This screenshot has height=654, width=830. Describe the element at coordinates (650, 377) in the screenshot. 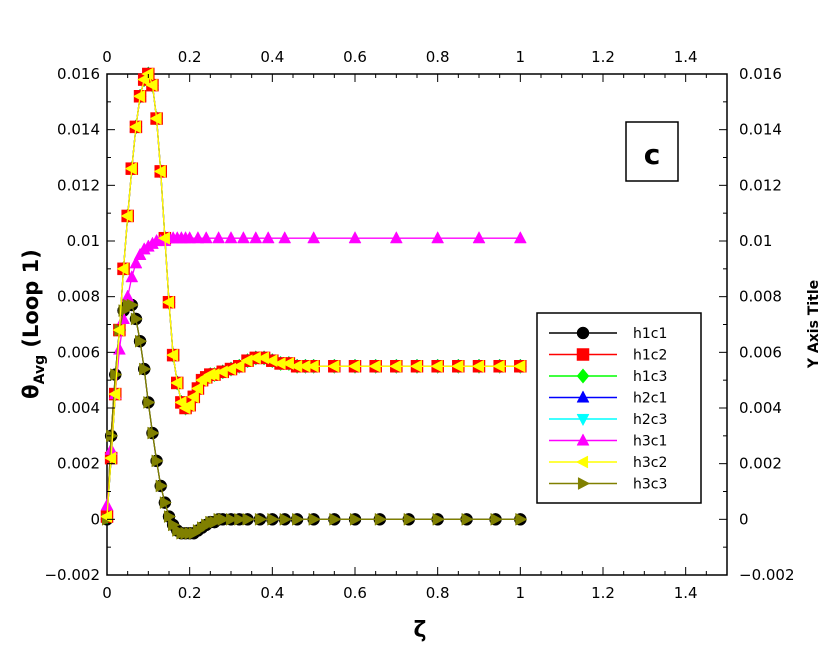

I see `legend-label-h1c3: h1c3` at that location.